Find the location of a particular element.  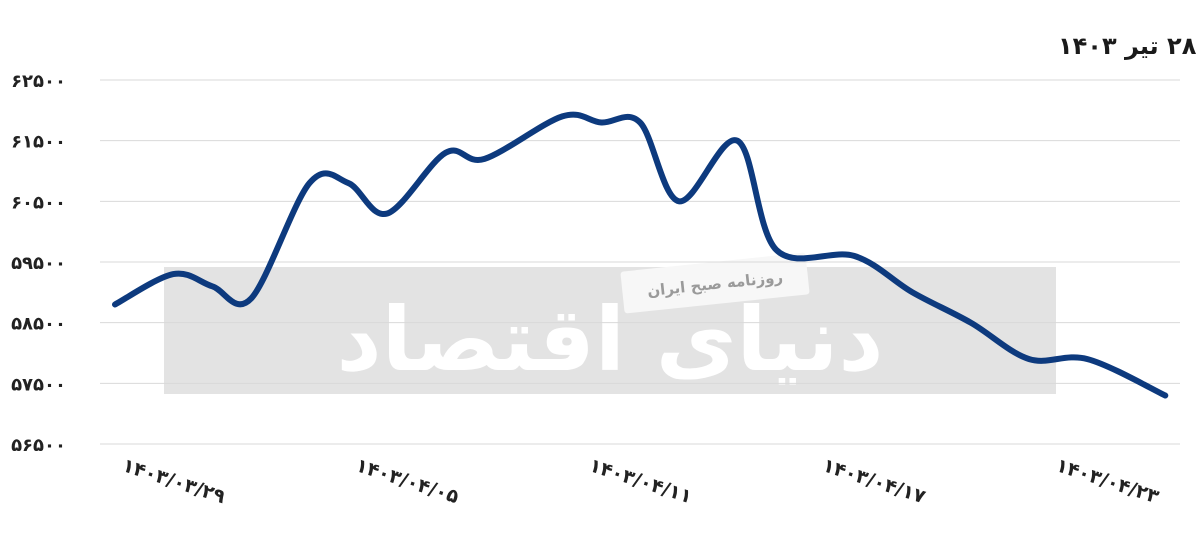

x-tick-label: ۱۴۰۳/۰۴/۱۱ is located at coordinates (641, 481).